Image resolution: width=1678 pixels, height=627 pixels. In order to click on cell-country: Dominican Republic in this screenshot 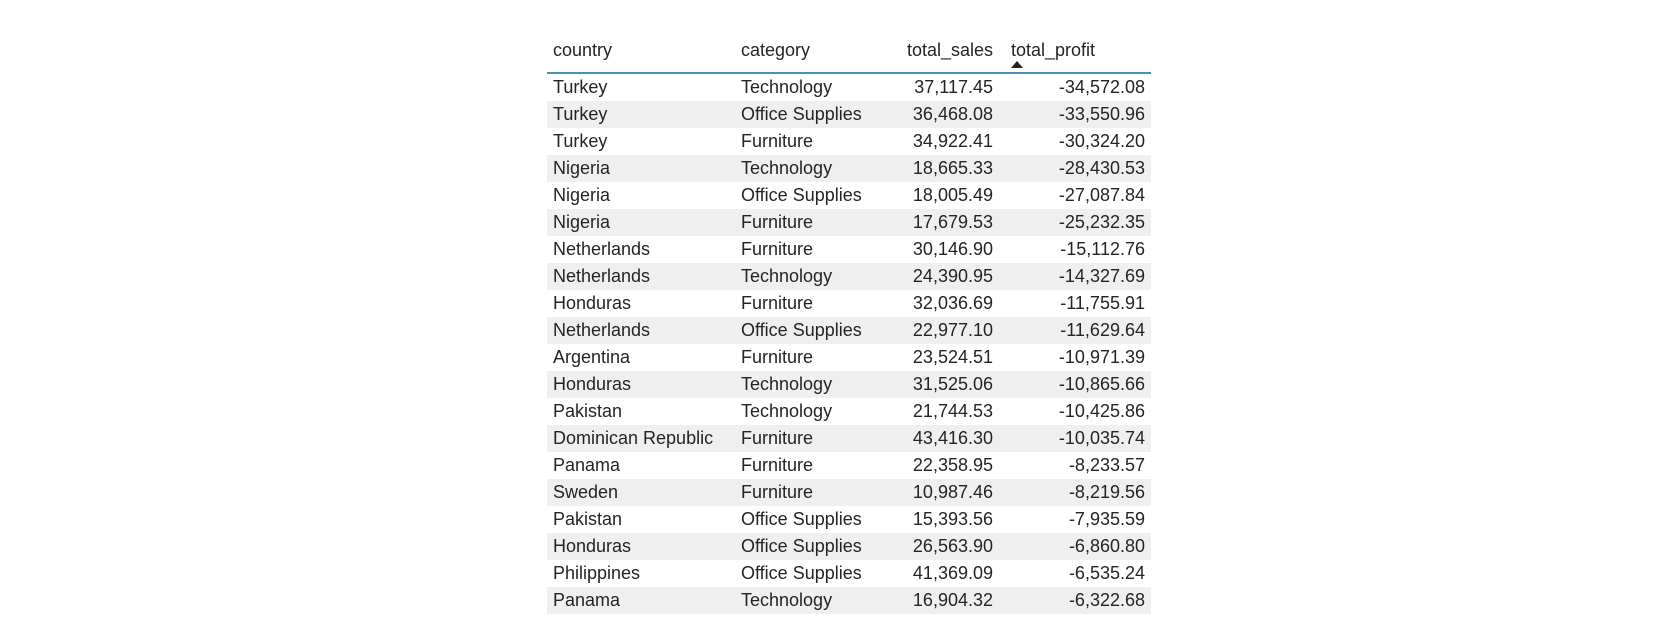, I will do `click(633, 438)`.